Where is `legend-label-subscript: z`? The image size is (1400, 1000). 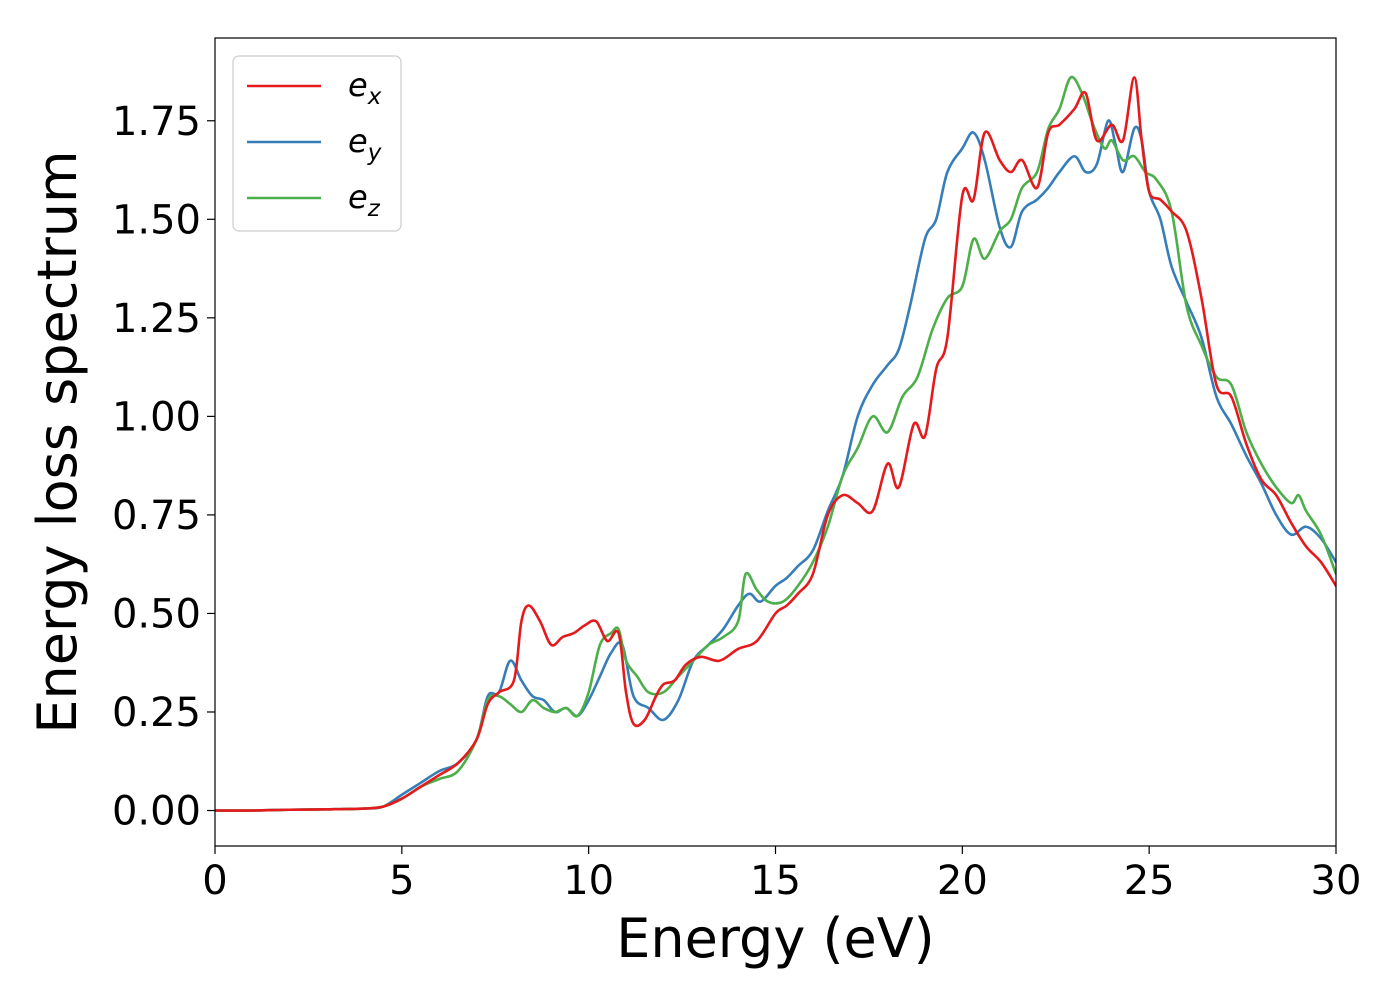
legend-label-subscript: z is located at coordinates (374, 209).